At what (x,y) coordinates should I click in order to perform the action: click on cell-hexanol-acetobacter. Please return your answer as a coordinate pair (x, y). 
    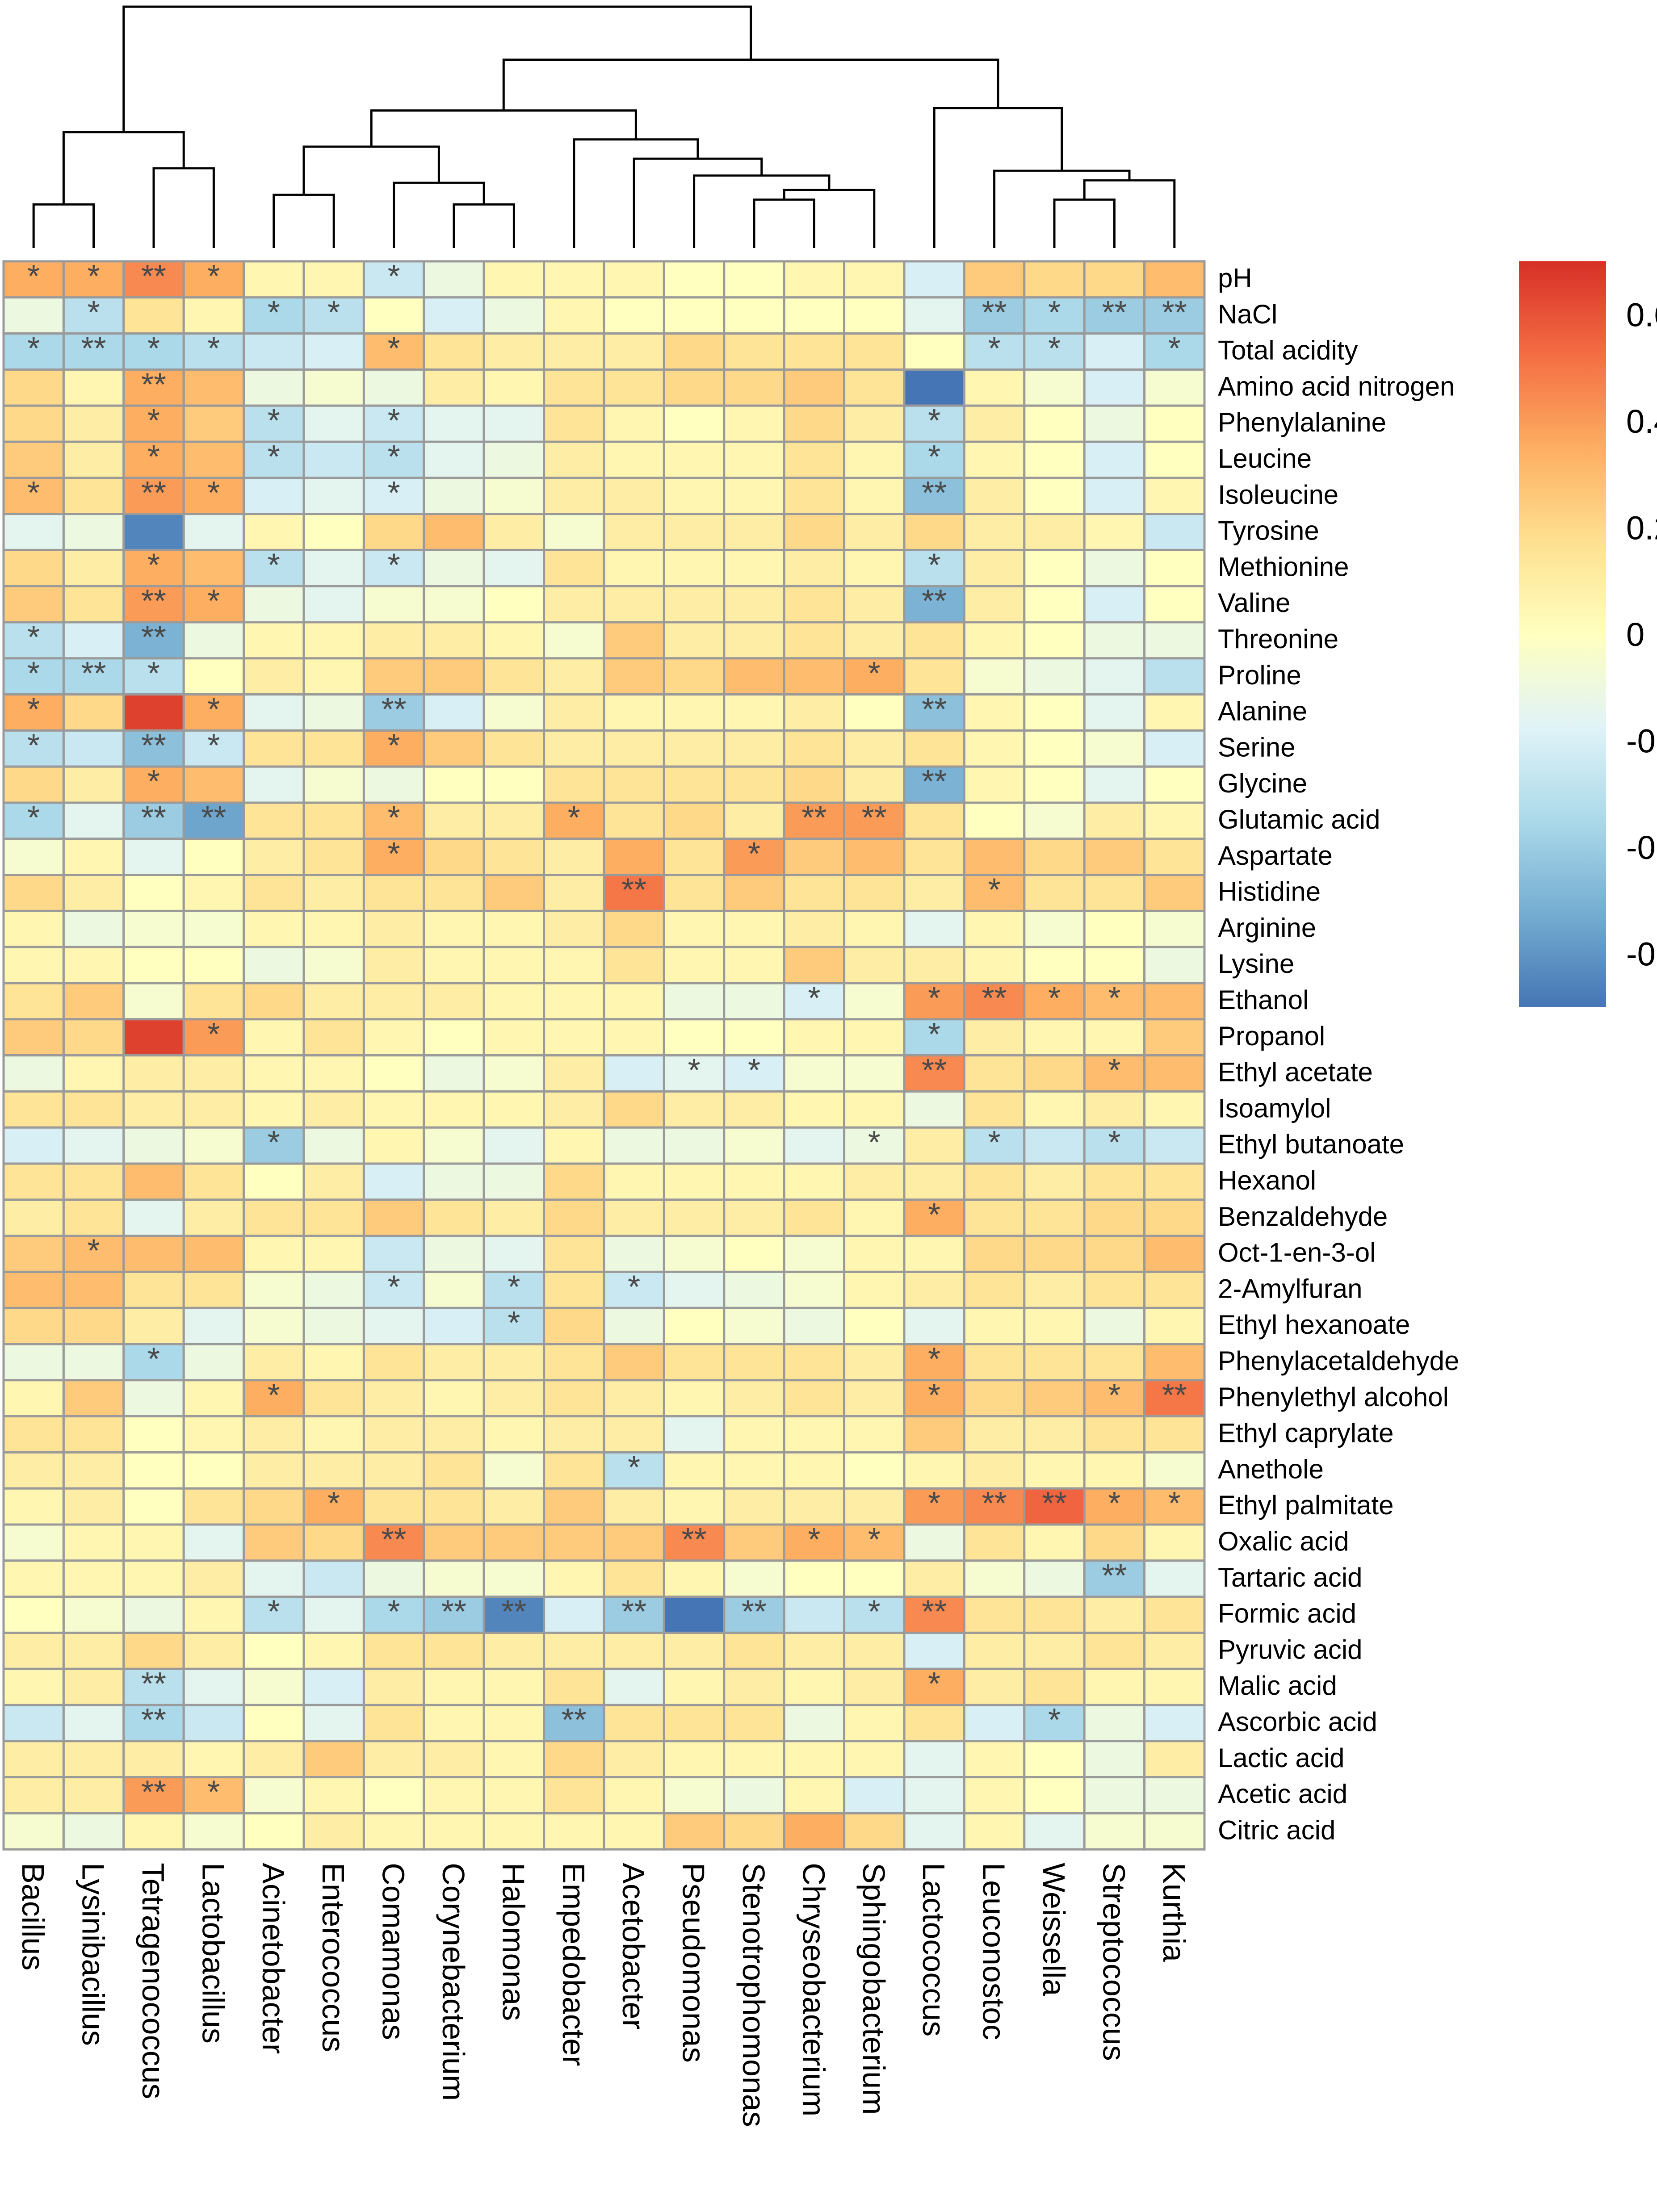
    Looking at the image, I should click on (634, 1181).